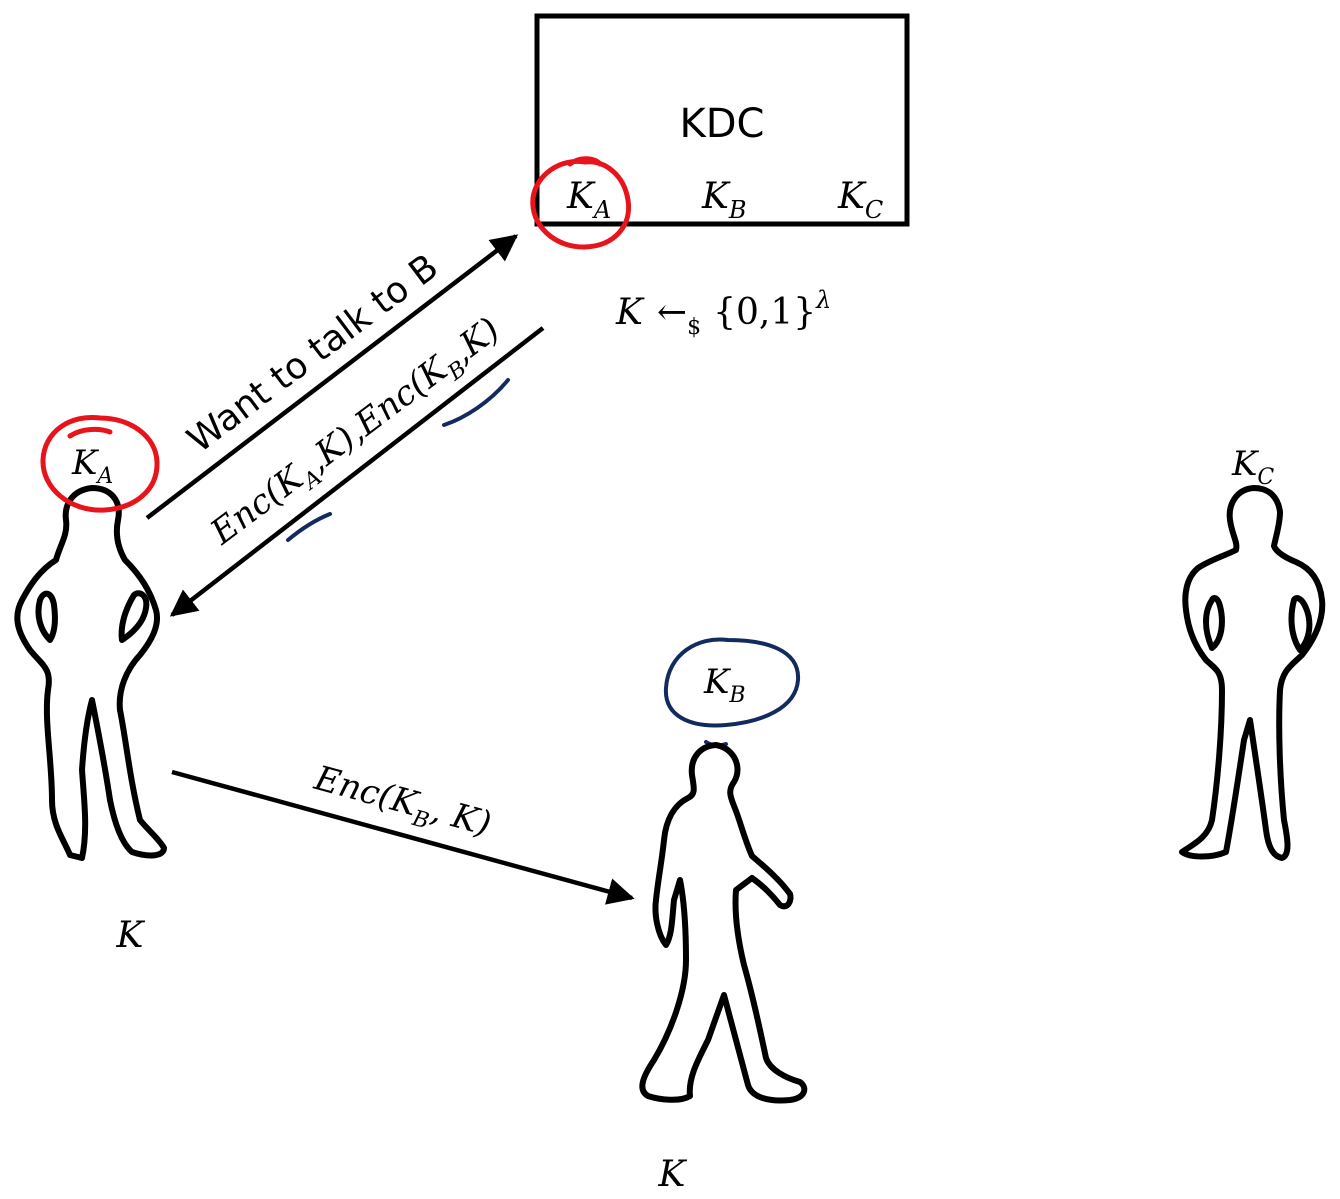 This screenshot has height=1199, width=1340. Describe the element at coordinates (860, 200) in the screenshot. I see `kdc-key-c: KC` at that location.